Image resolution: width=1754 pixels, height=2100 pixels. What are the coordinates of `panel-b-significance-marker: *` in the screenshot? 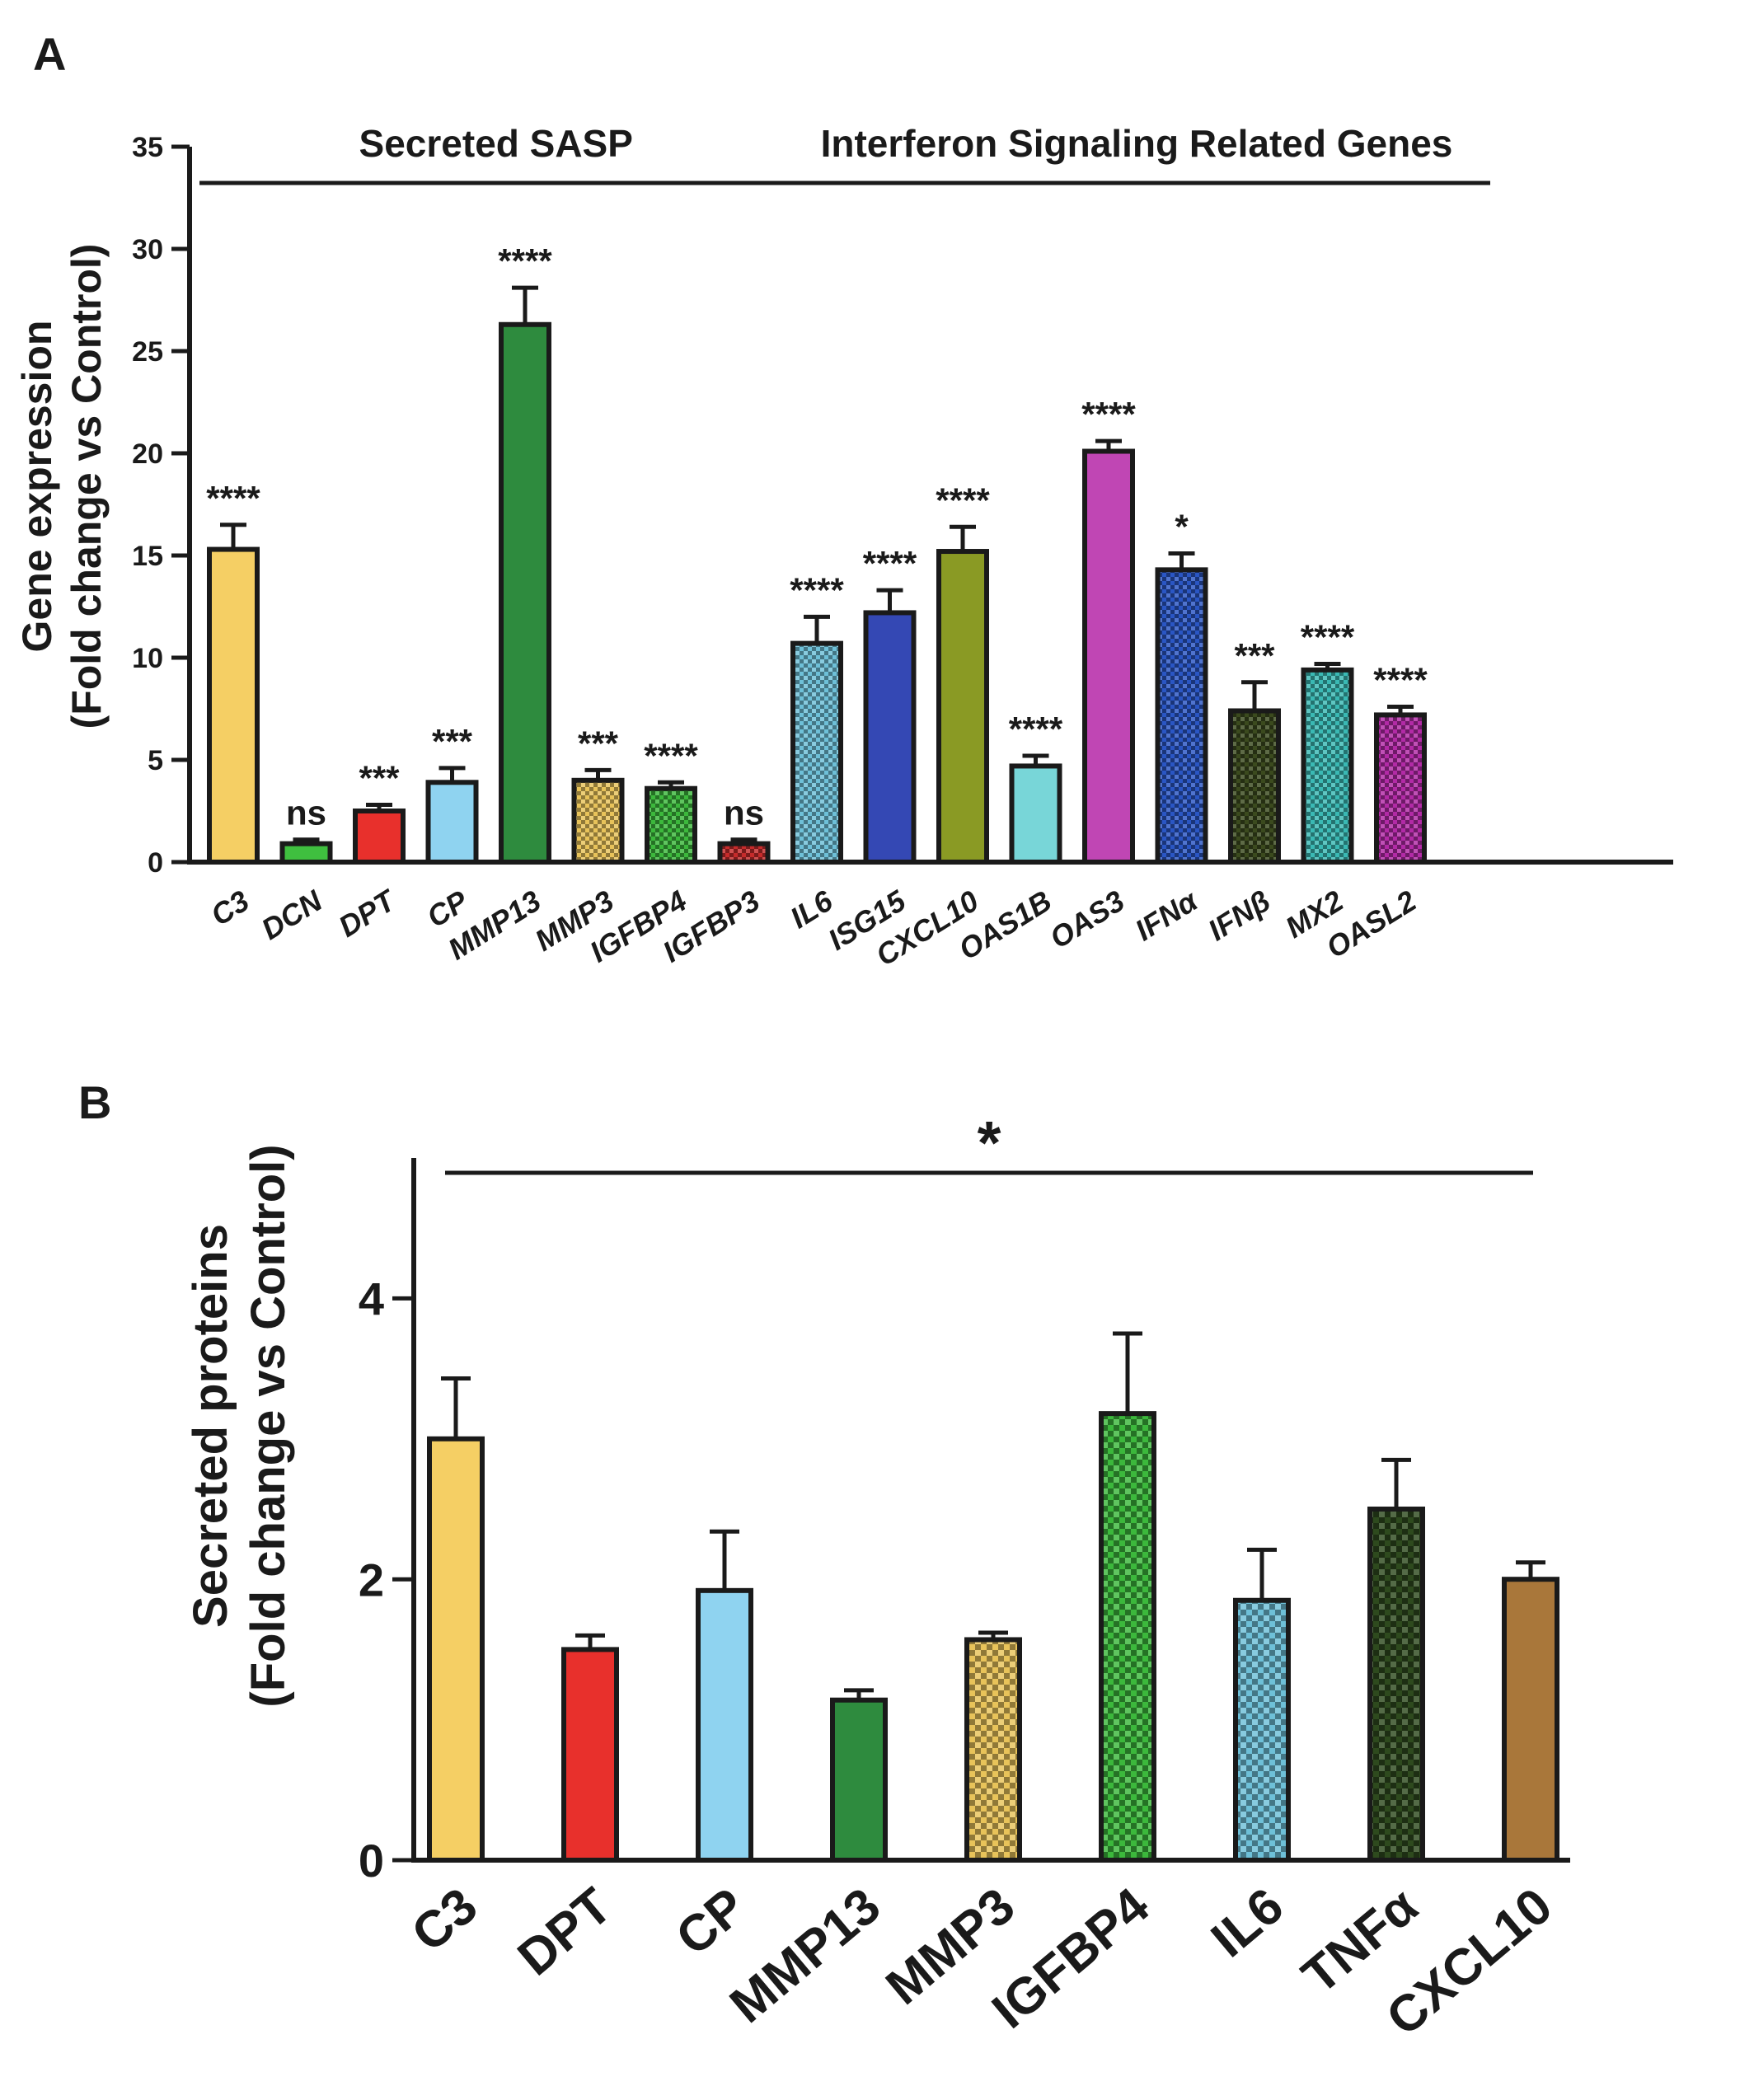 It's located at (989, 1143).